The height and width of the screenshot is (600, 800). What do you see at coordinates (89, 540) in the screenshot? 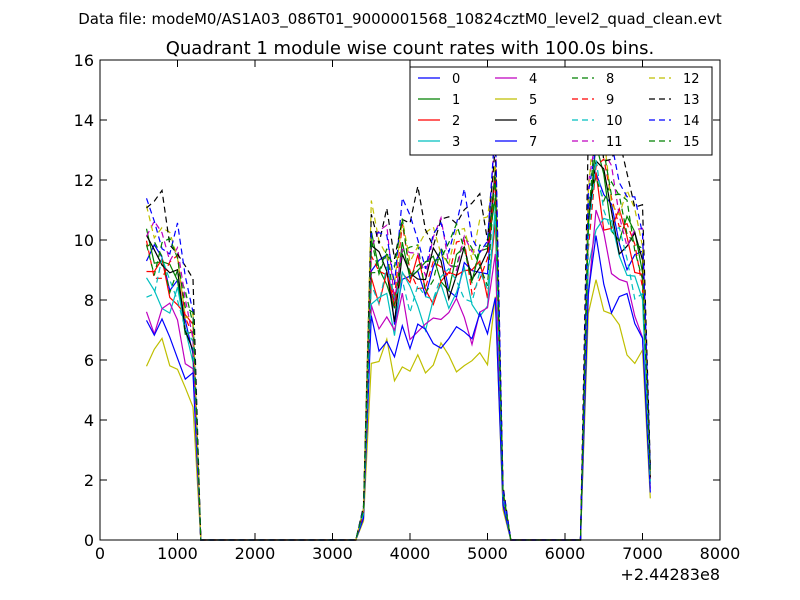
I see `y-tick-label: 0` at bounding box center [89, 540].